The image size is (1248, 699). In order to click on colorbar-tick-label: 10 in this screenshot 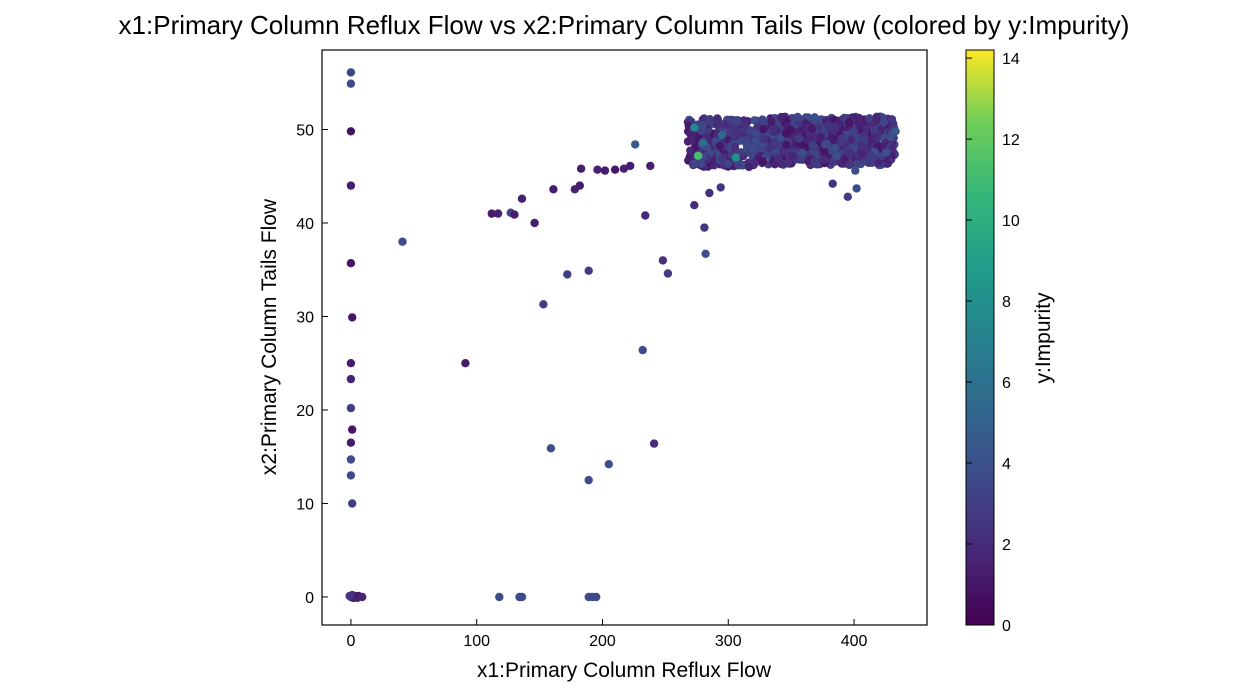, I will do `click(1011, 221)`.